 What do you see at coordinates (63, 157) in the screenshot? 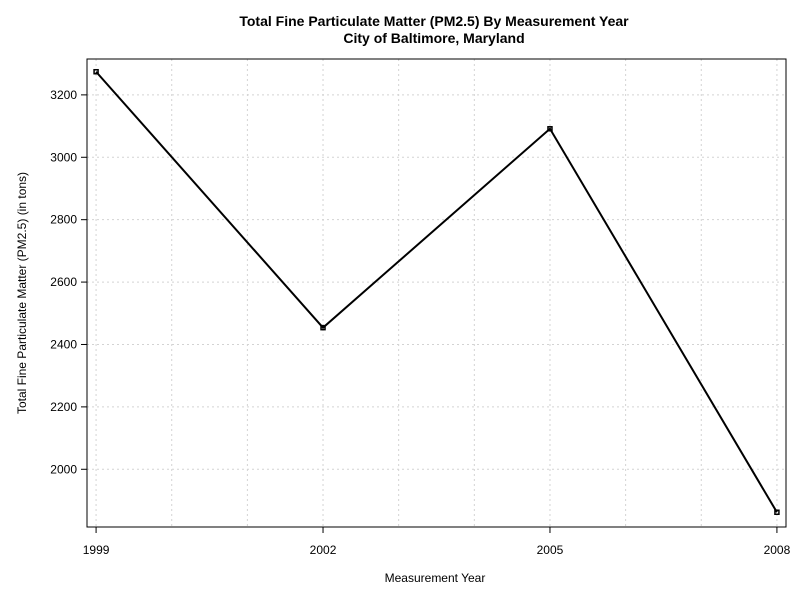
I see `y-tick-label: 3000` at bounding box center [63, 157].